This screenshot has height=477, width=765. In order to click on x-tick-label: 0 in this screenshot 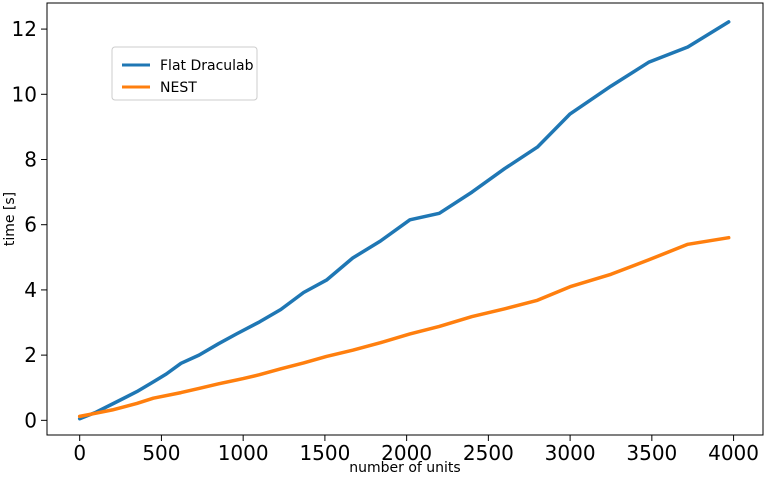, I will do `click(79, 453)`.